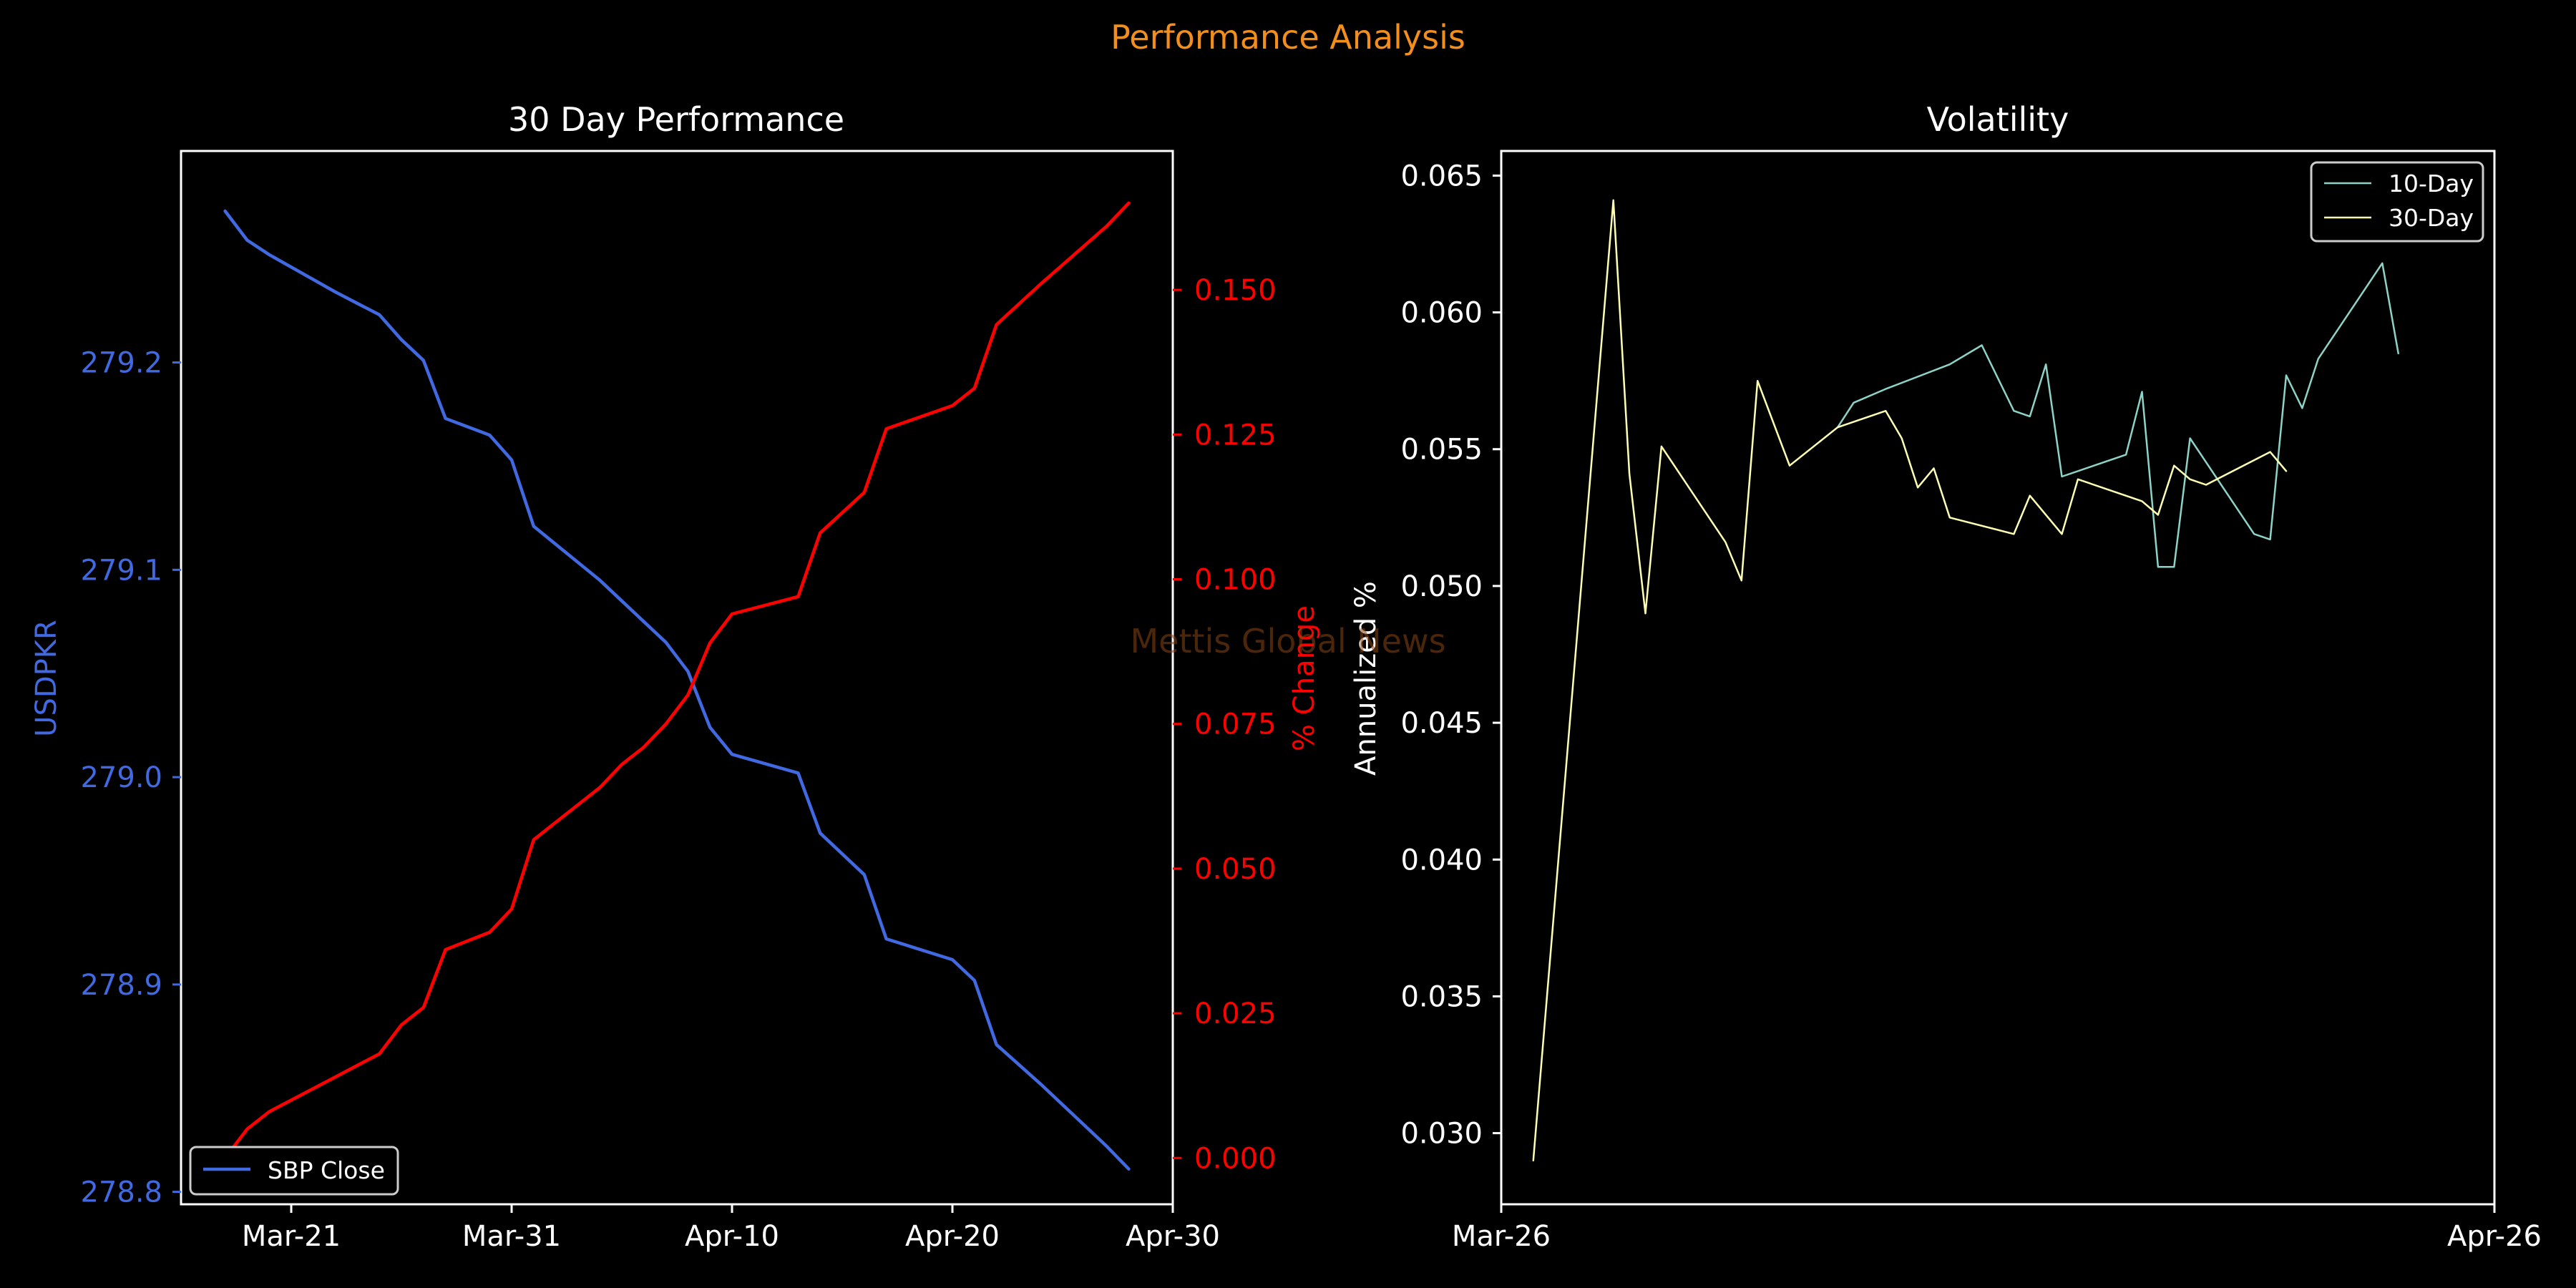 This screenshot has width=2576, height=1288. Describe the element at coordinates (121, 985) in the screenshot. I see `y-tick-label: 278.9` at that location.